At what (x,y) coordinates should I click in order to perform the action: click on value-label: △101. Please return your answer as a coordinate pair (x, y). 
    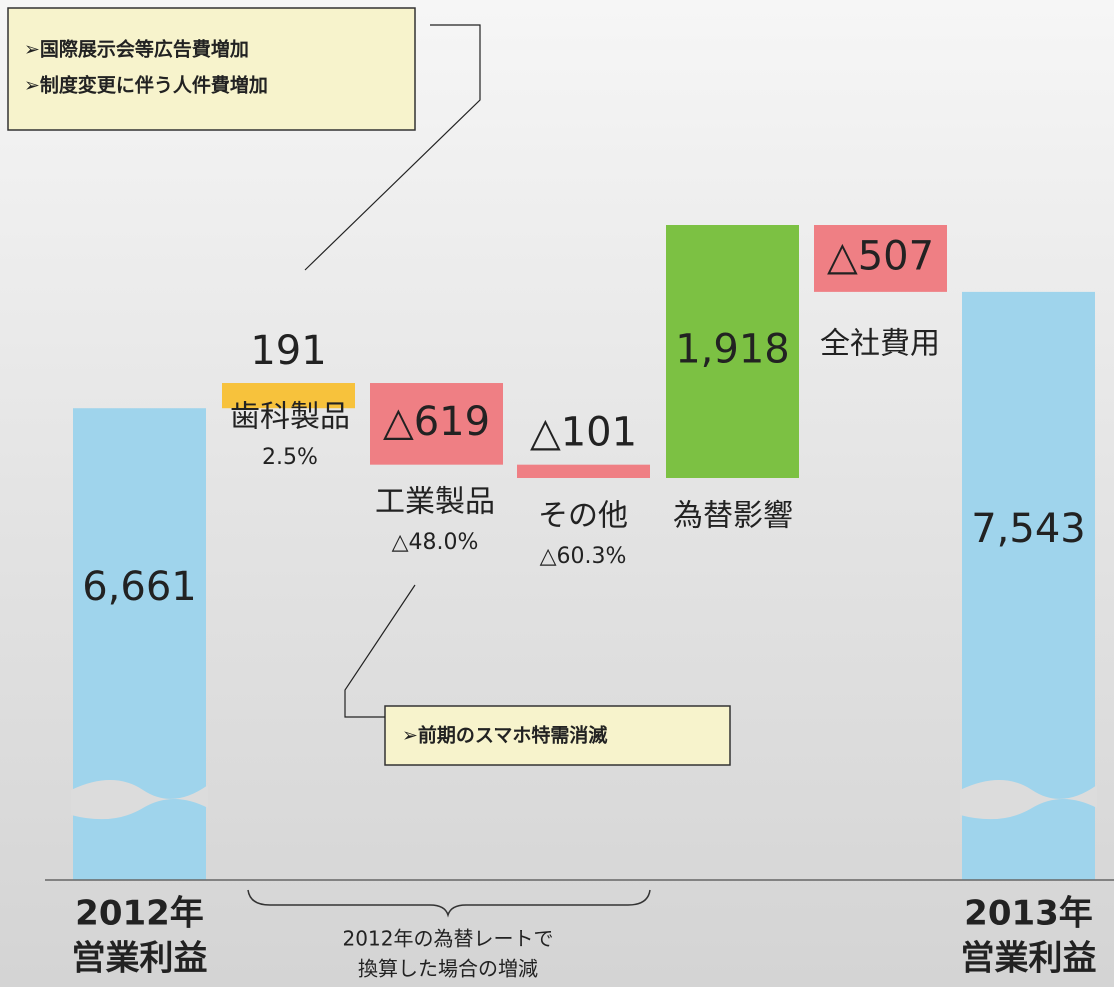
    Looking at the image, I should click on (583, 433).